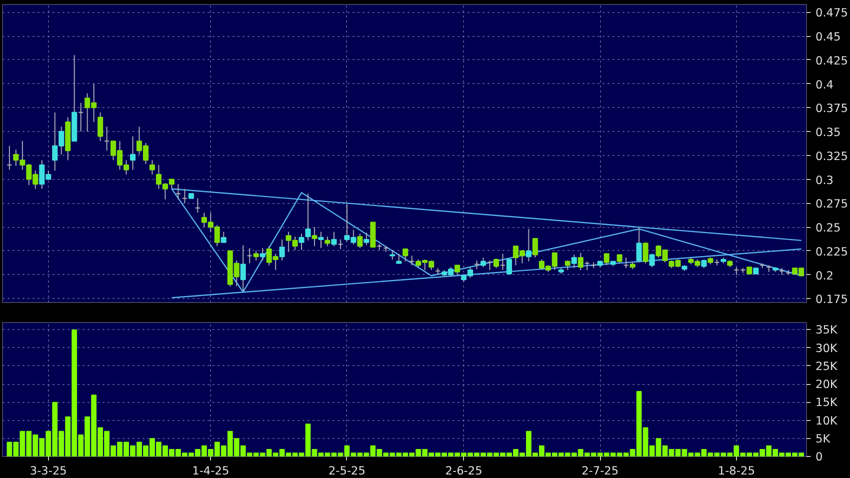 The width and height of the screenshot is (850, 478). I want to click on y-tick-label: 20K, so click(827, 384).